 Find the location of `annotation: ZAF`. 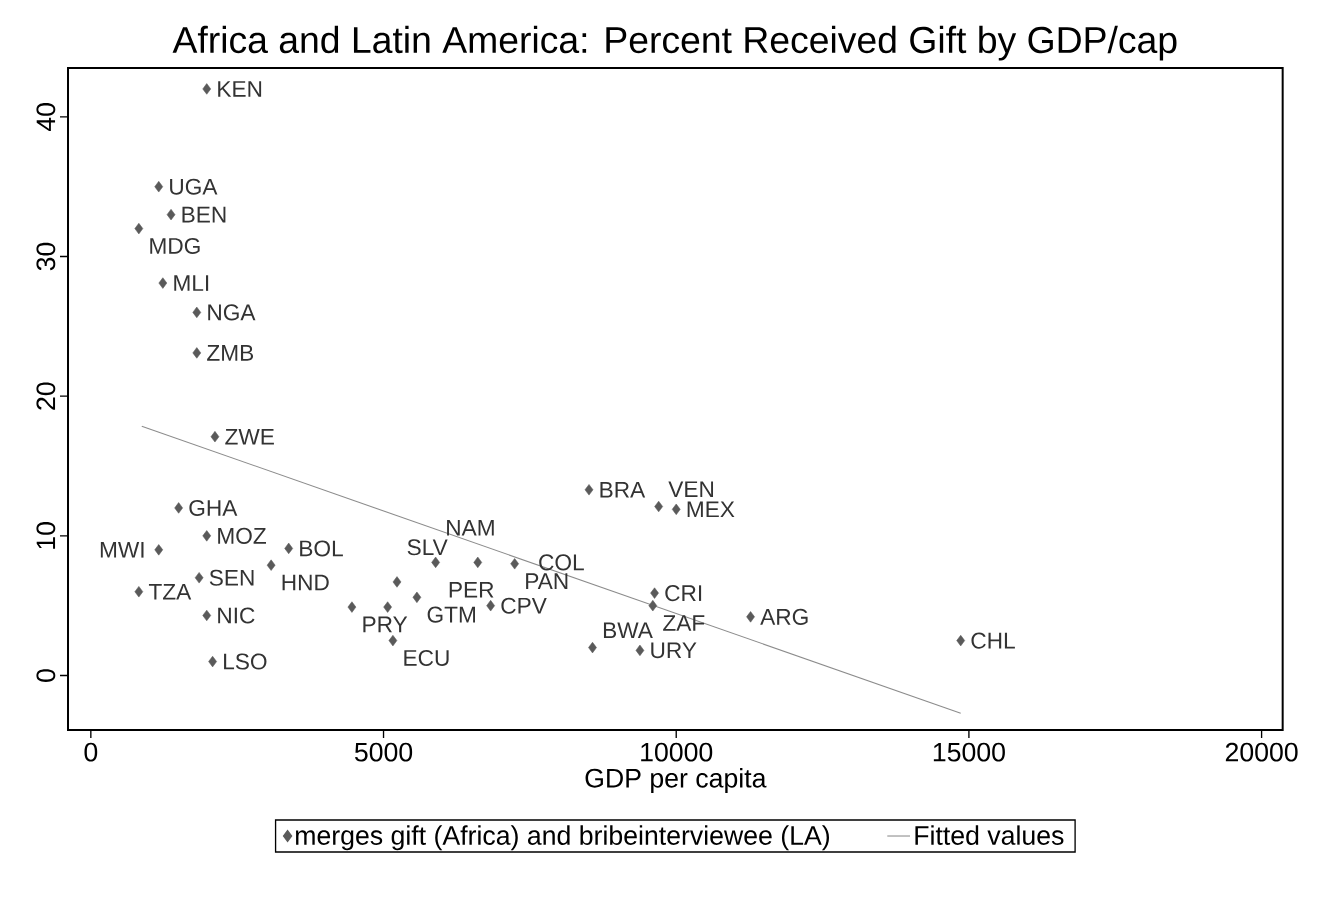

annotation: ZAF is located at coordinates (684, 623).